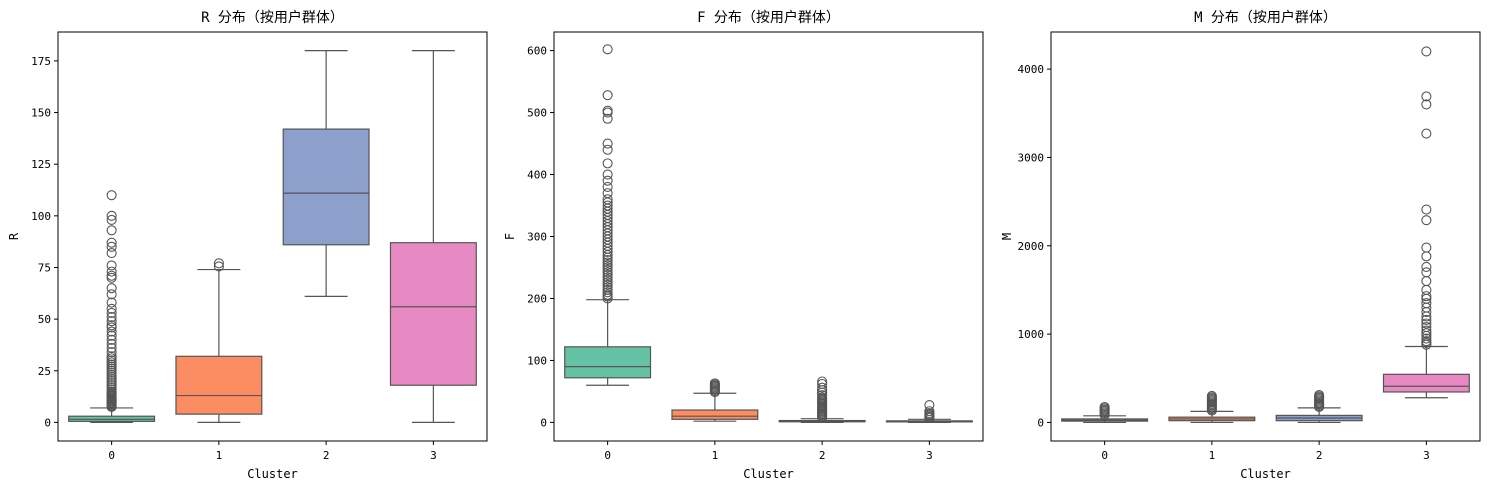 The image size is (1489, 490). What do you see at coordinates (1031, 157) in the screenshot?
I see `y-tick-label: 3000` at bounding box center [1031, 157].